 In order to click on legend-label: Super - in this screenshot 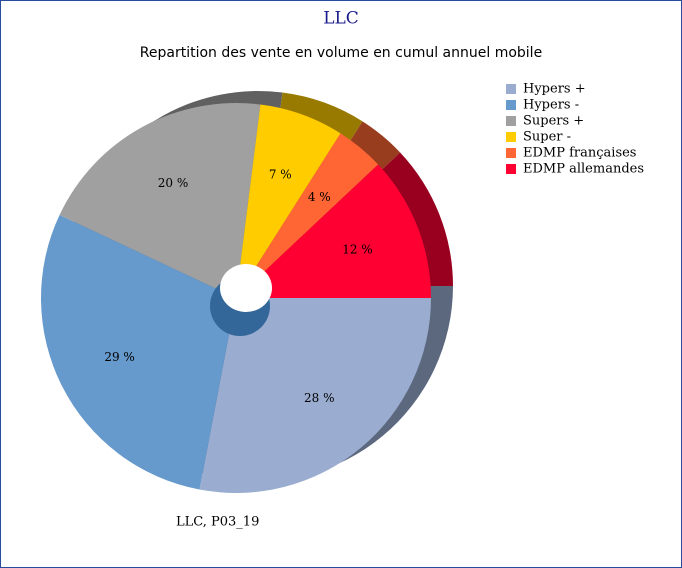, I will do `click(547, 137)`.